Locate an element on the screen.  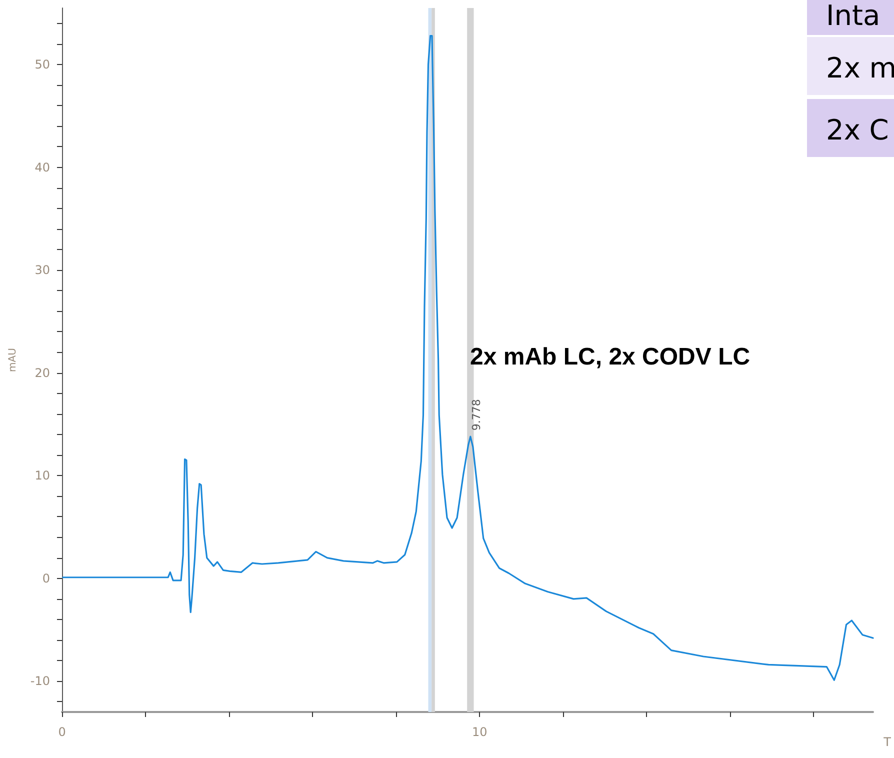
y-axis-title: mAU is located at coordinates (13, 360).